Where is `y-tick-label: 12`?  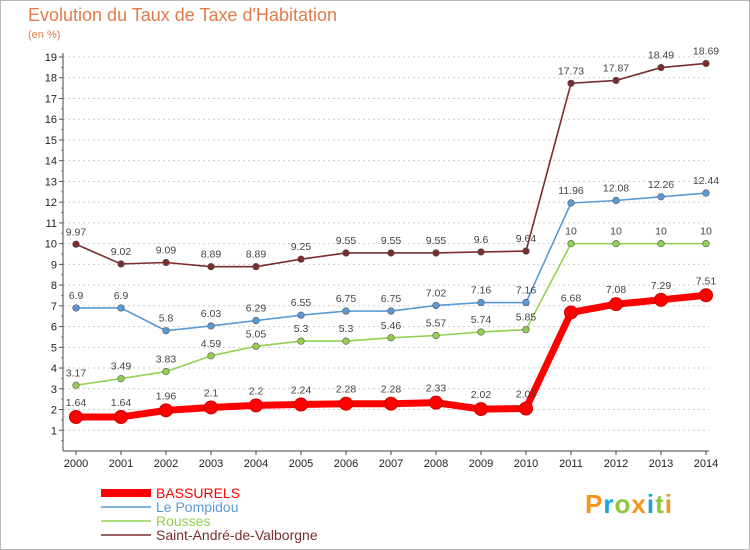 y-tick-label: 12 is located at coordinates (51, 203).